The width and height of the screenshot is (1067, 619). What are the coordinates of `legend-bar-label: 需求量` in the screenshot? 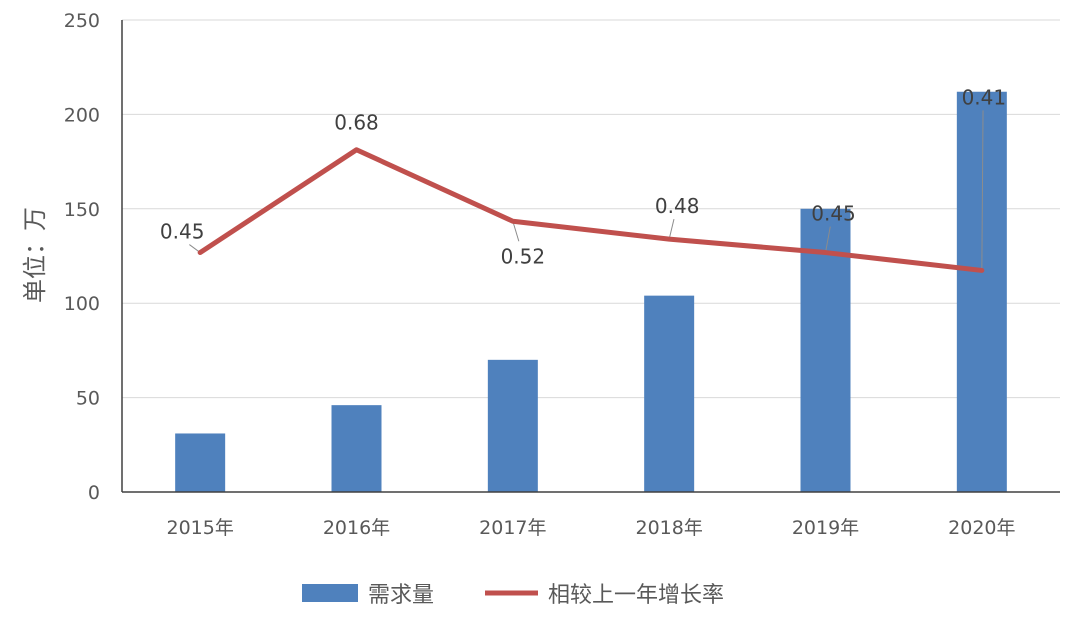 It's located at (401, 595).